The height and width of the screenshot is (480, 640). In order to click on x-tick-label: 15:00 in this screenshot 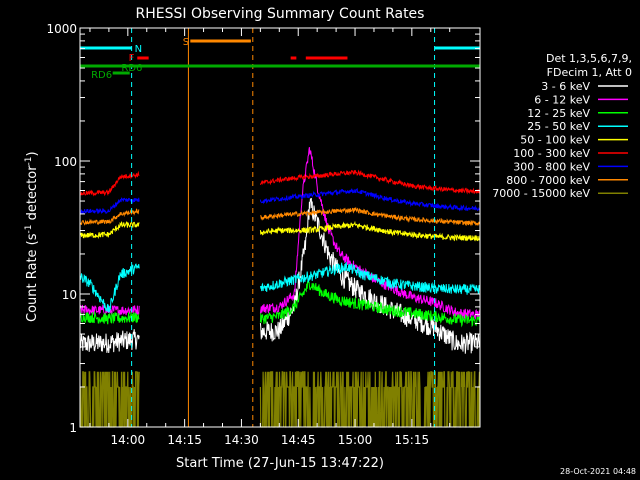, I will do `click(355, 440)`.